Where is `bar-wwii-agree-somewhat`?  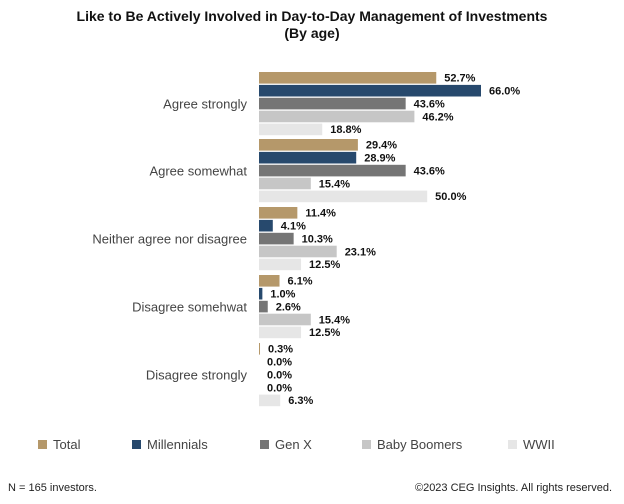
bar-wwii-agree-somewhat is located at coordinates (343, 196).